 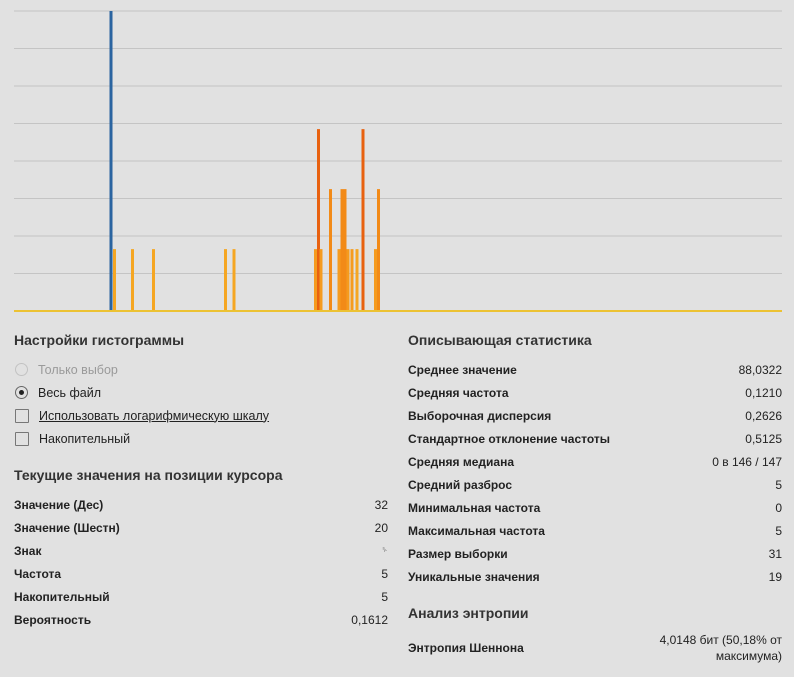 I want to click on cursor-row-hex: Значение (Шестн) 20, so click(x=201, y=527).